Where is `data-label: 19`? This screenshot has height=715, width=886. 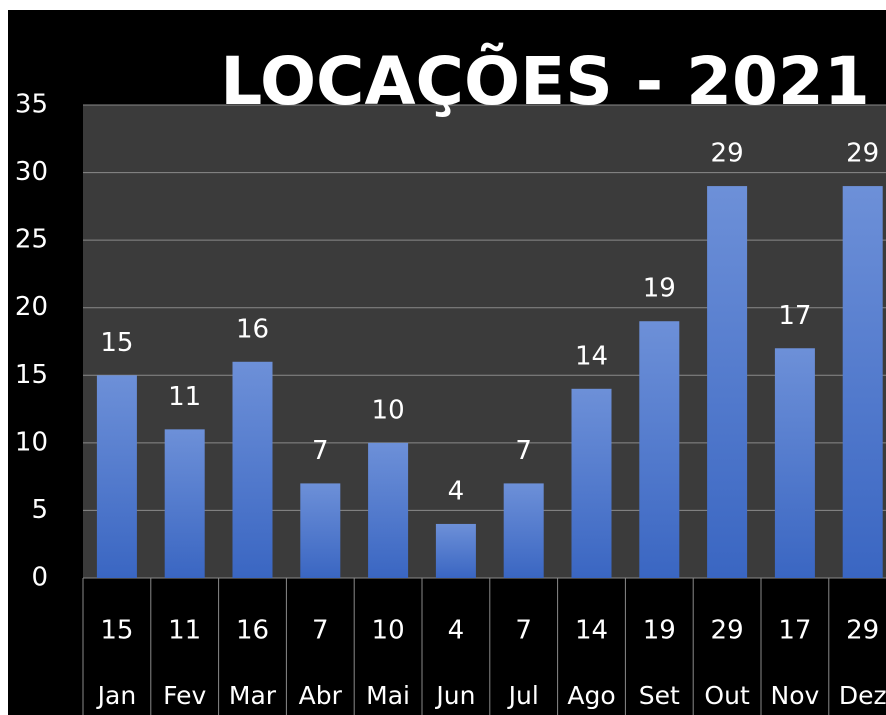
data-label: 19 is located at coordinates (659, 289).